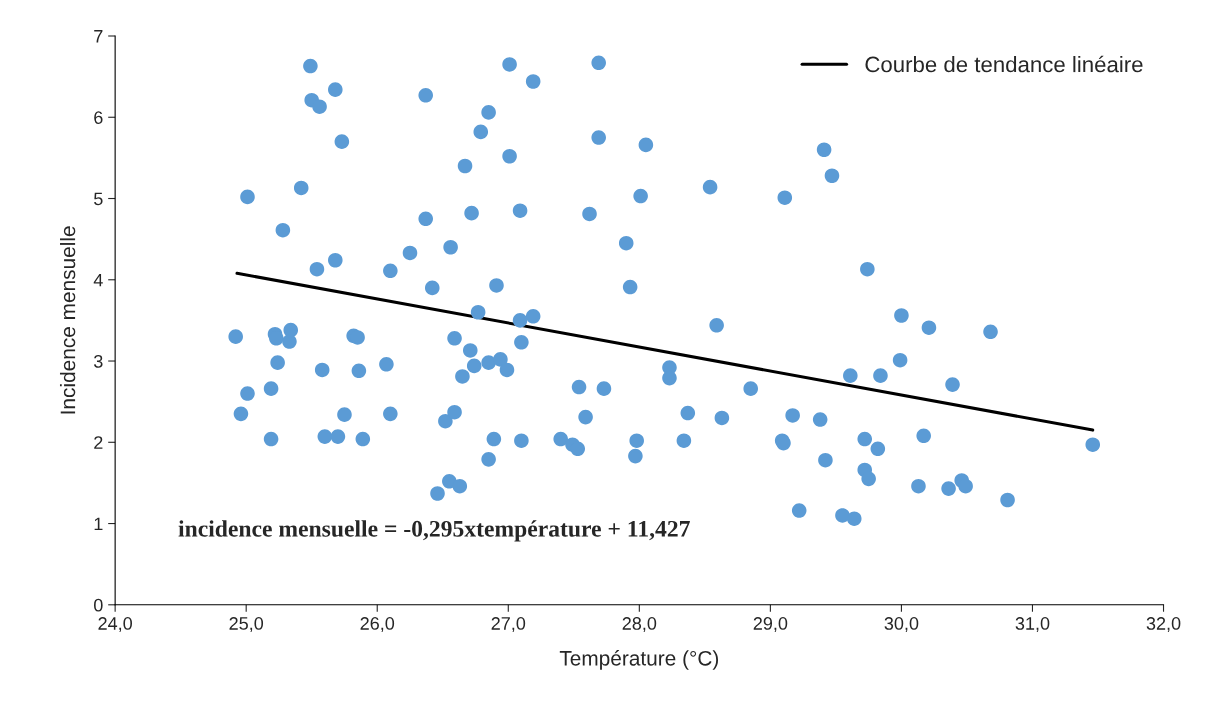  Describe the element at coordinates (246, 624) in the screenshot. I see `x-tick-label: 25,0` at that location.